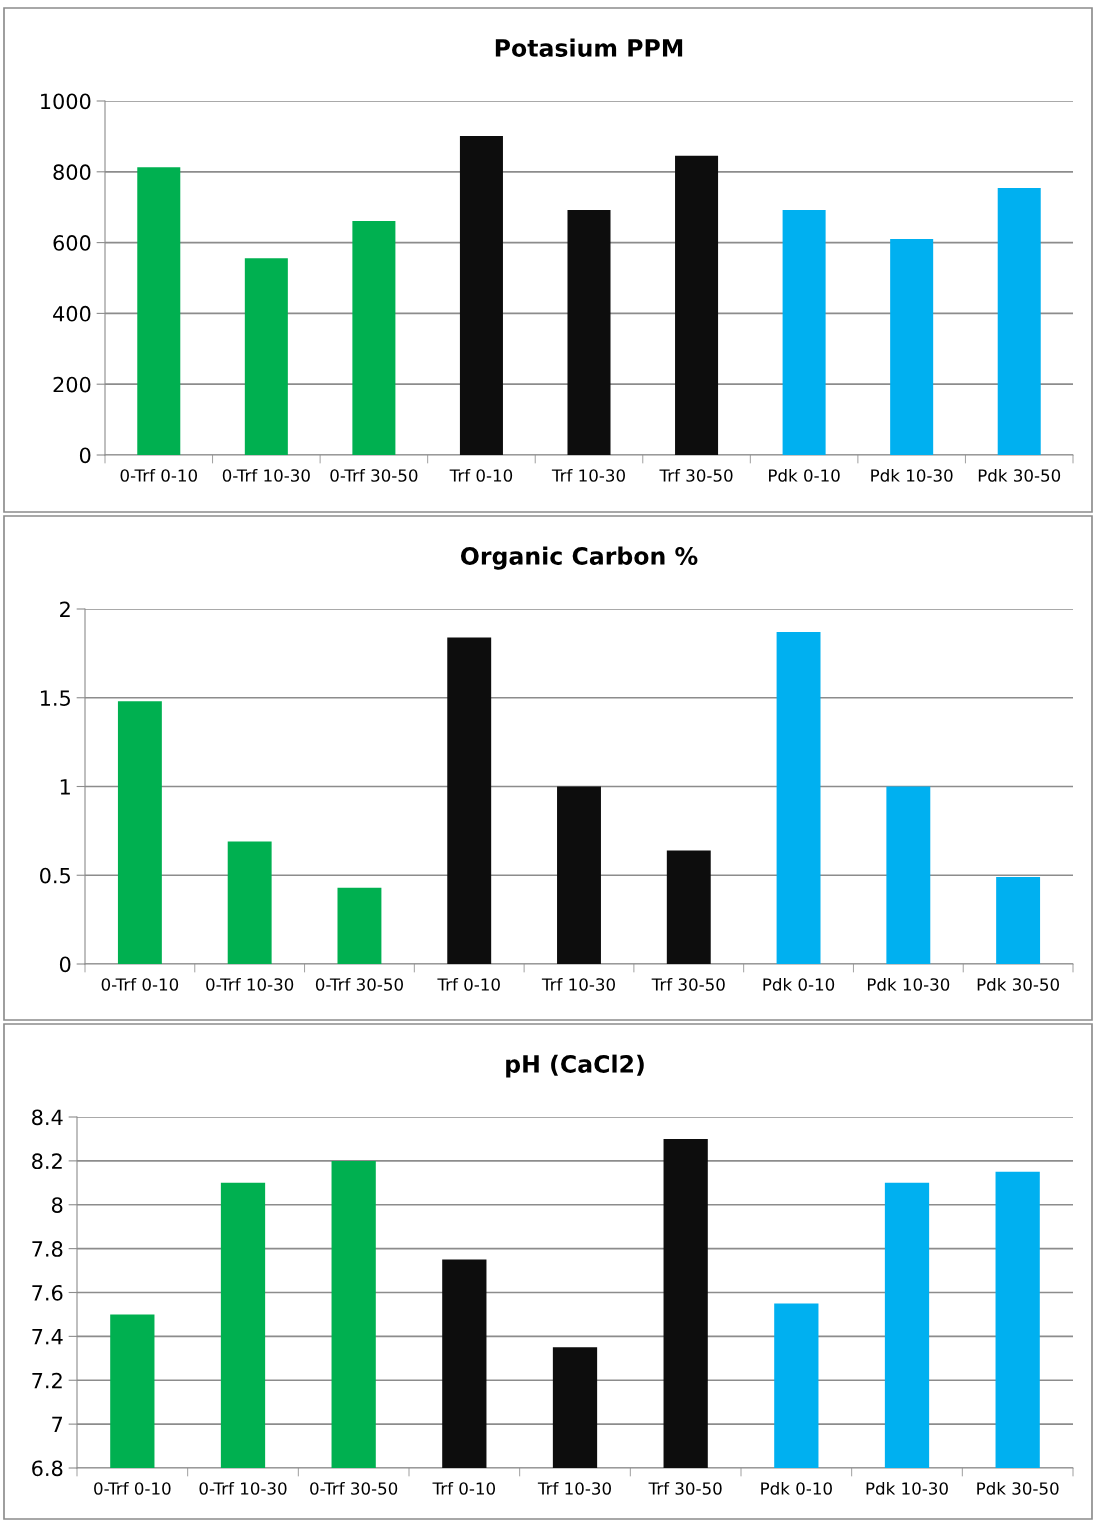 The height and width of the screenshot is (1521, 1096). I want to click on y-tick-label: 1, so click(65, 787).